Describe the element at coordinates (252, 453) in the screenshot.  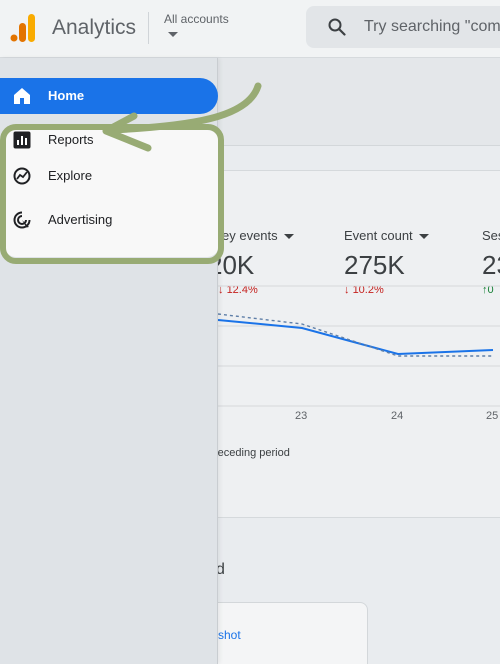
I see `legend-preceding-period: receding period` at that location.